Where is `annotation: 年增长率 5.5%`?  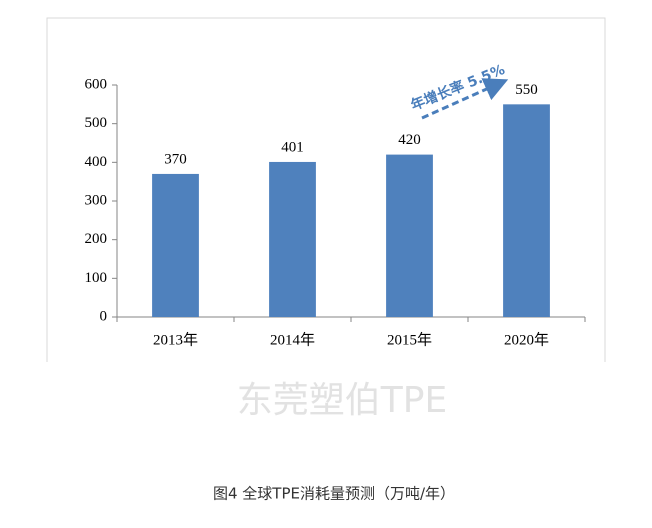 annotation: 年增长率 5.5% is located at coordinates (457, 87).